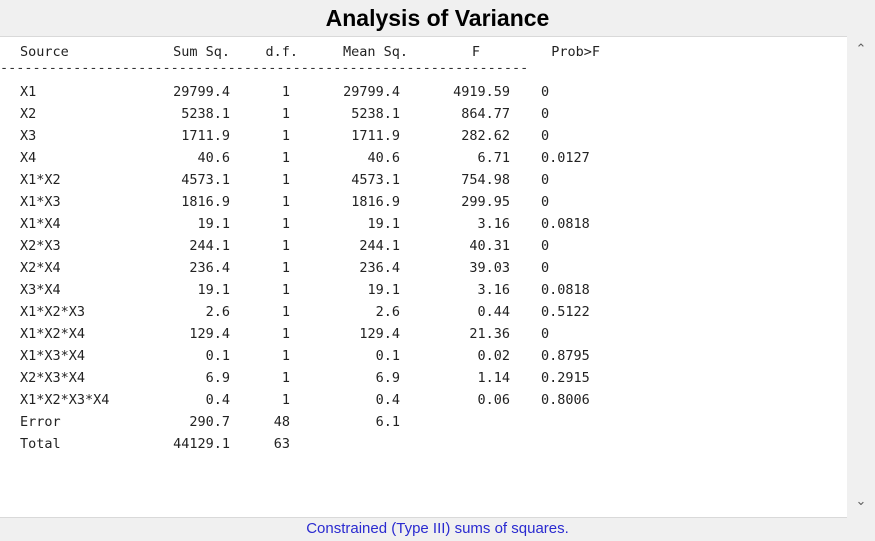  What do you see at coordinates (387, 312) in the screenshot?
I see `cell-mean-sq: 2.6` at bounding box center [387, 312].